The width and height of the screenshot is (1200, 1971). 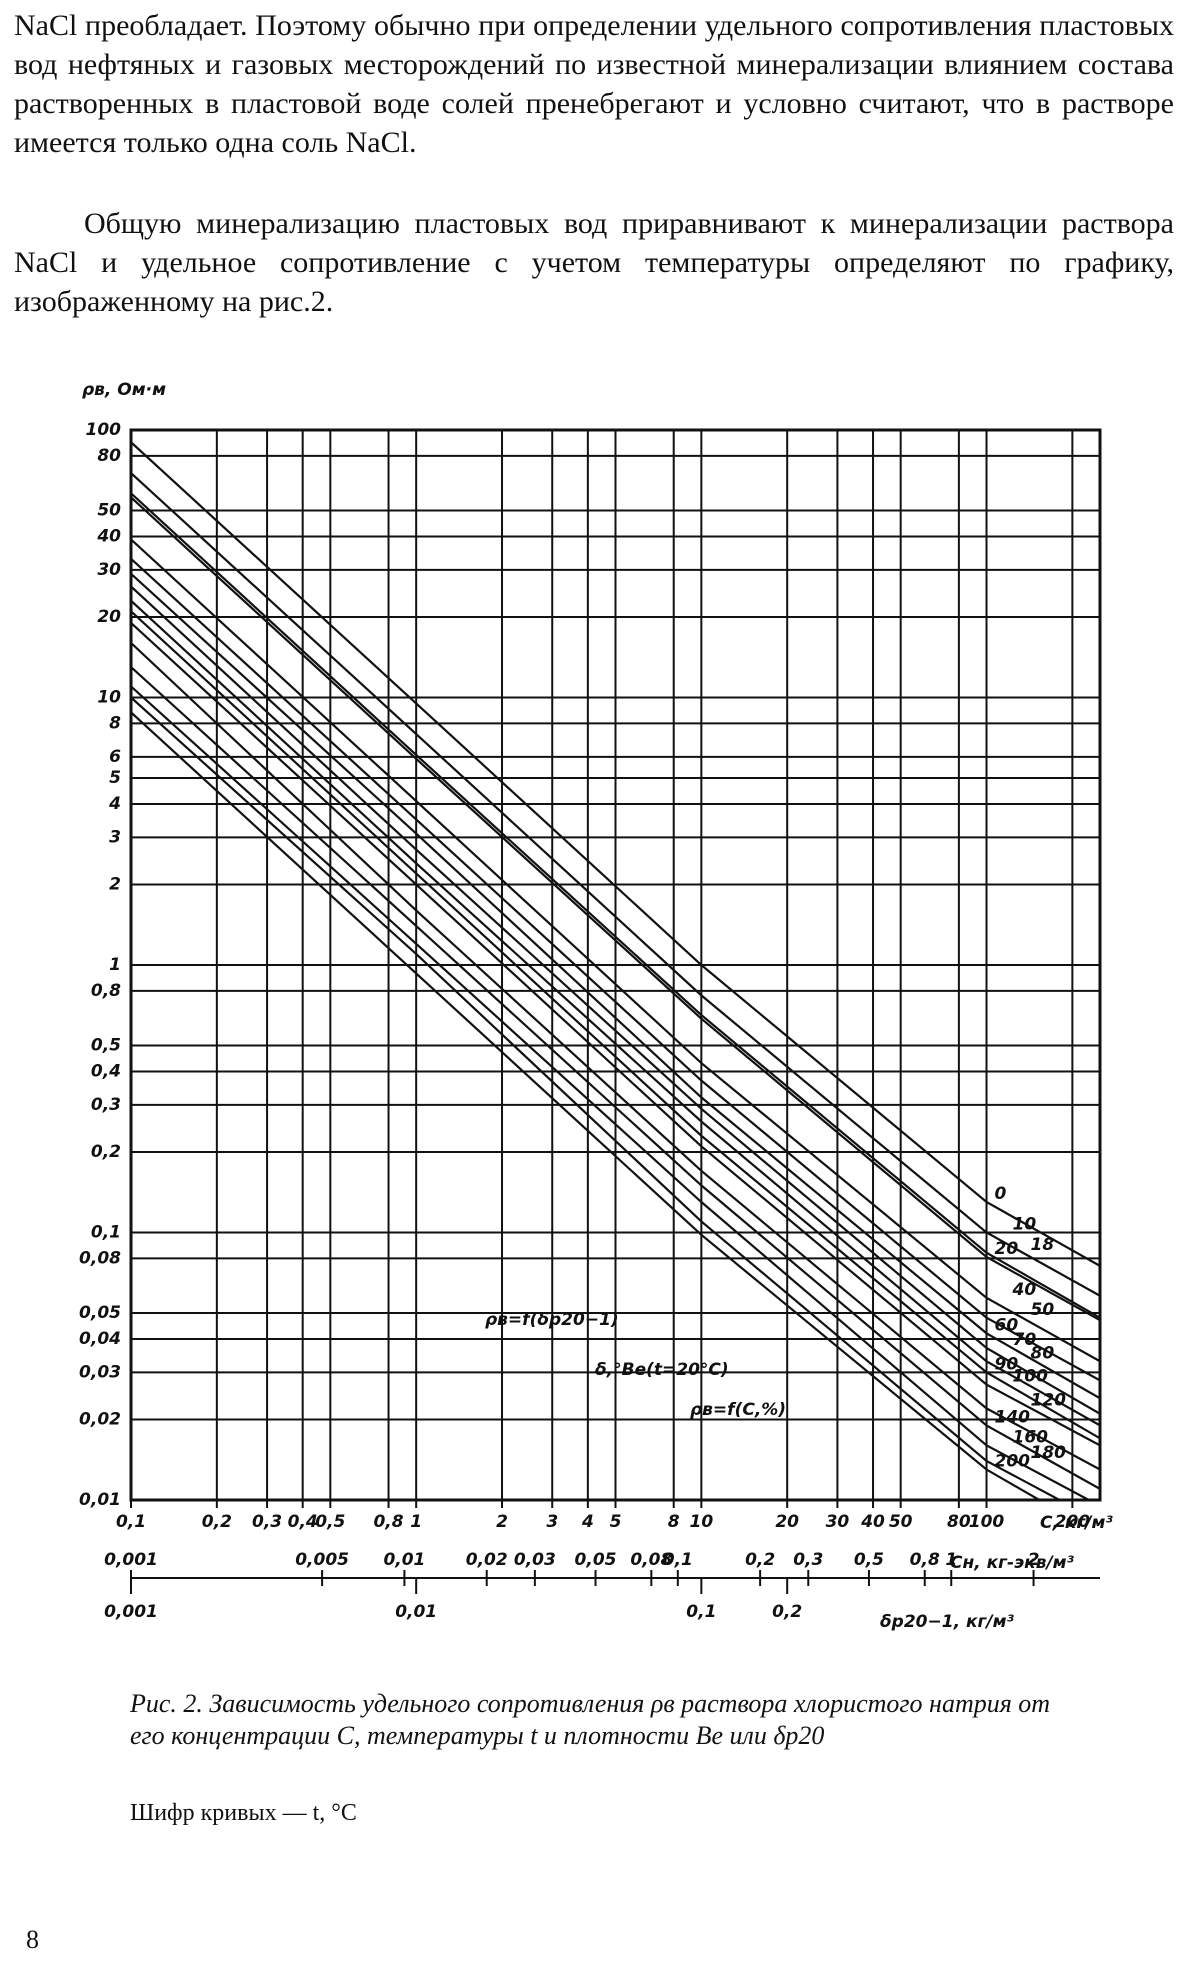 I want to click on x2-tick-label: 0,8, so click(x=925, y=1560).